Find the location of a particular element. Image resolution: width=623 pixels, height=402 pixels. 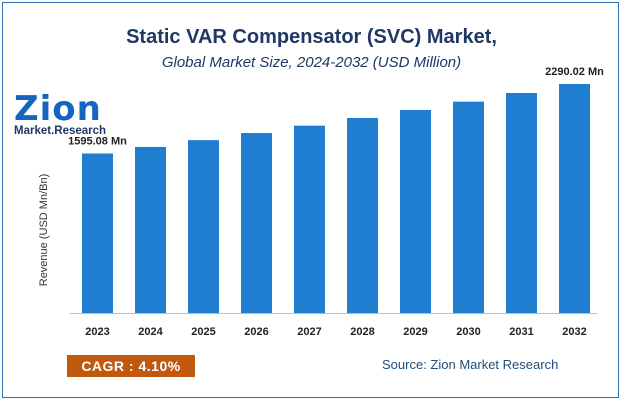

x-tick-label: 2023 is located at coordinates (97, 332).